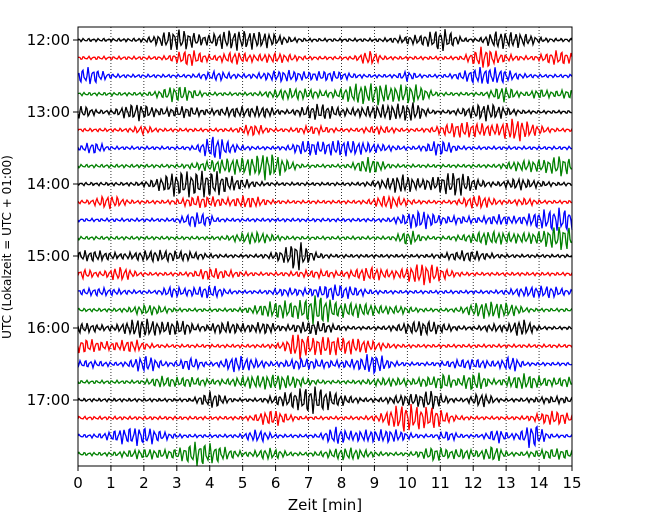 The image size is (650, 520). What do you see at coordinates (440, 483) in the screenshot?
I see `x-tick-label: 11` at bounding box center [440, 483].